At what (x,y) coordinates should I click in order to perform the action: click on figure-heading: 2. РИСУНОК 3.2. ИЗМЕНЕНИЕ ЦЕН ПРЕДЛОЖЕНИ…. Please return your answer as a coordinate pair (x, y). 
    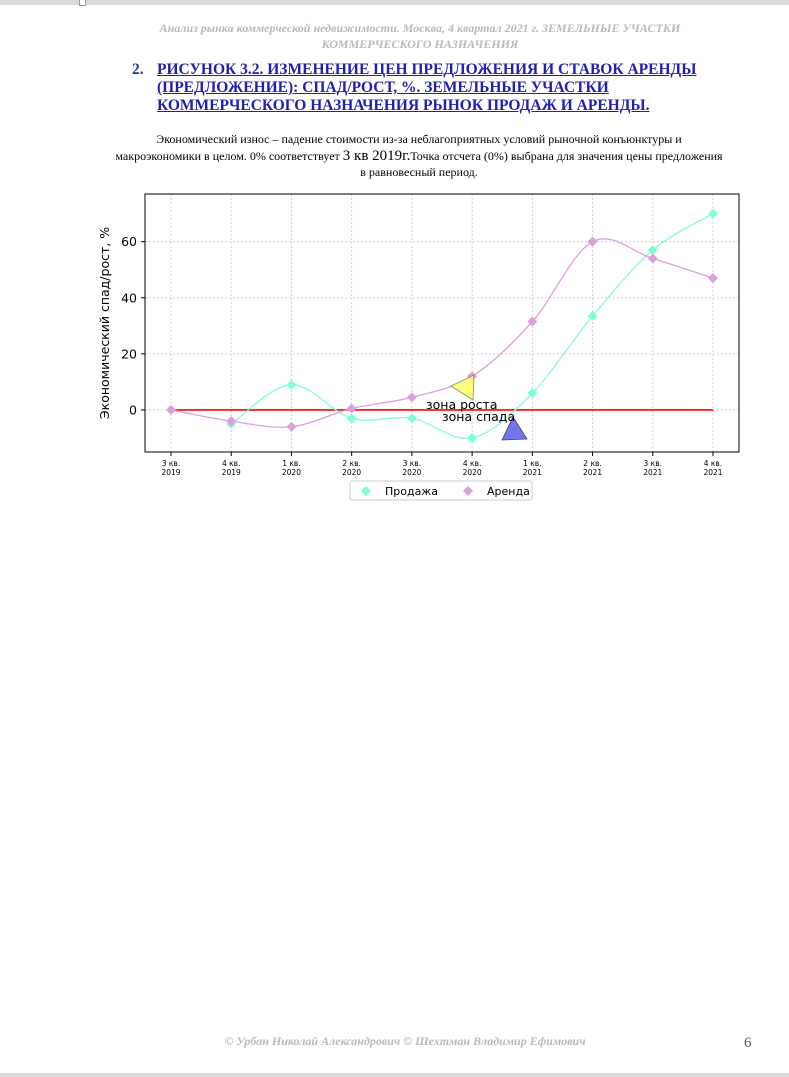
    Looking at the image, I should click on (432, 88).